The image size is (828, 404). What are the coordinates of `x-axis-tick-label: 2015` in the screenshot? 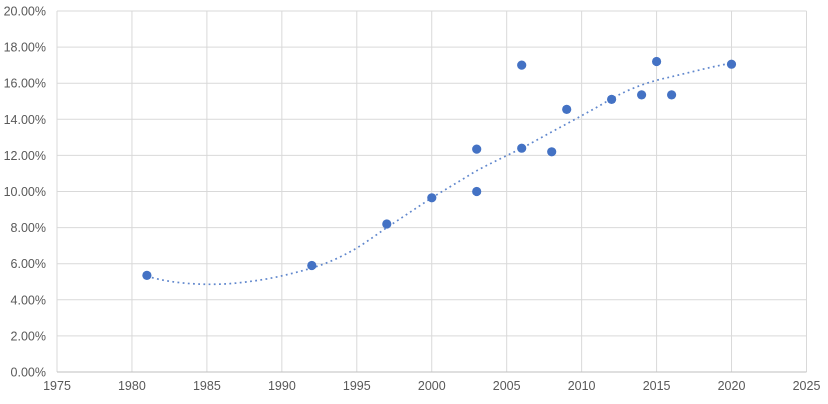 It's located at (657, 386).